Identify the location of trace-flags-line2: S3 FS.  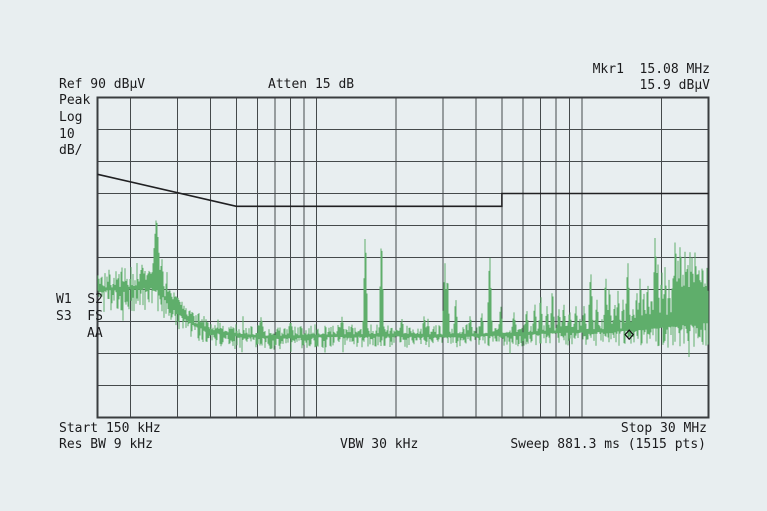
(79, 316).